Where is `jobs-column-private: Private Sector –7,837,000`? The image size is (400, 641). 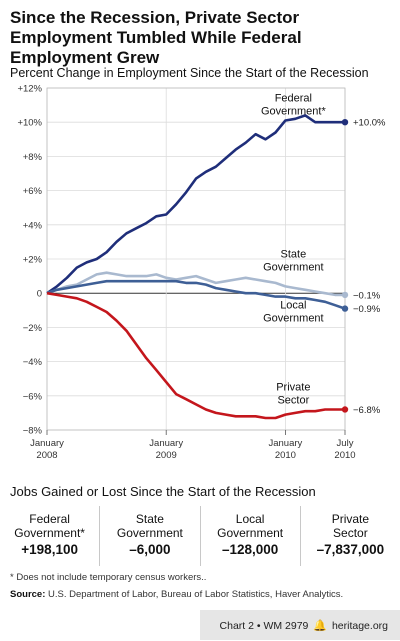
jobs-column-private: Private Sector –7,837,000 is located at coordinates (350, 536).